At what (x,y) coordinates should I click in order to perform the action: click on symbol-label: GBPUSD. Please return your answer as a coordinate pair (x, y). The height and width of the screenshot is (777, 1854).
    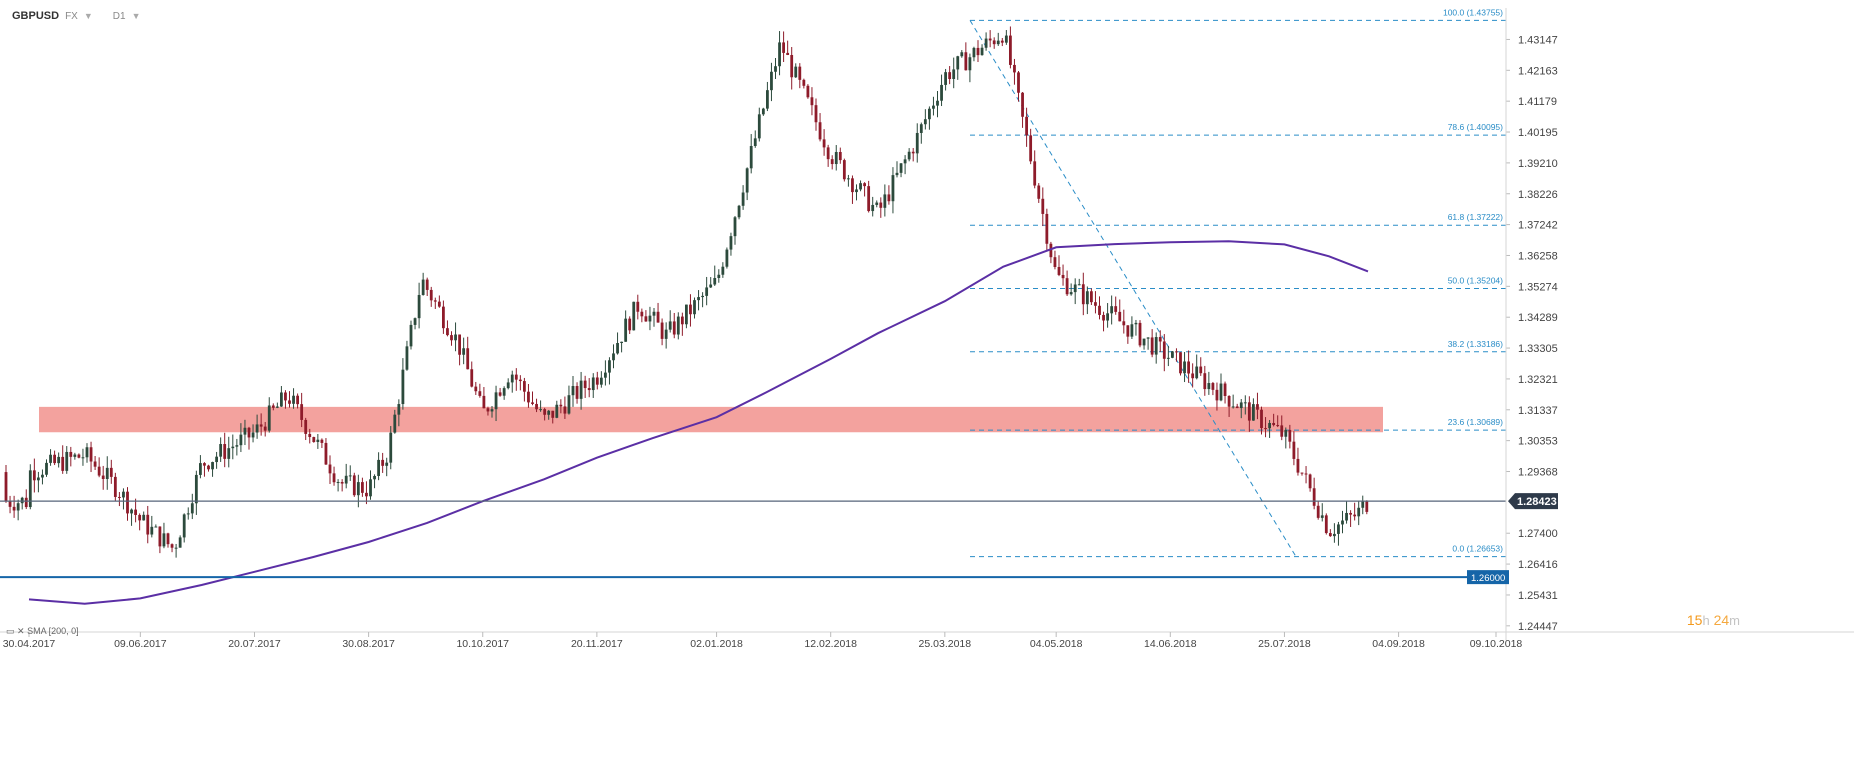
    Looking at the image, I should click on (36, 16).